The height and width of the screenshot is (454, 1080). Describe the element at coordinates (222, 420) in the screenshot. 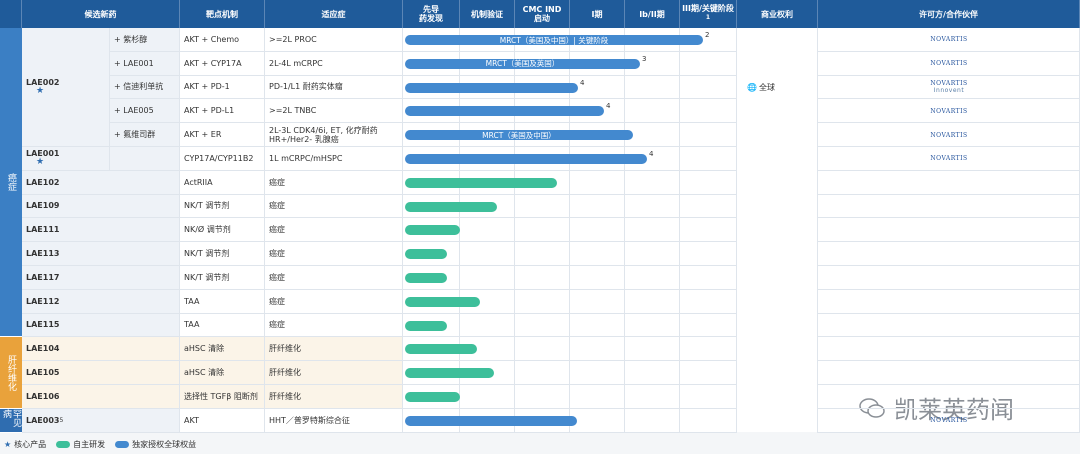

I see `mechanism: AKT` at that location.